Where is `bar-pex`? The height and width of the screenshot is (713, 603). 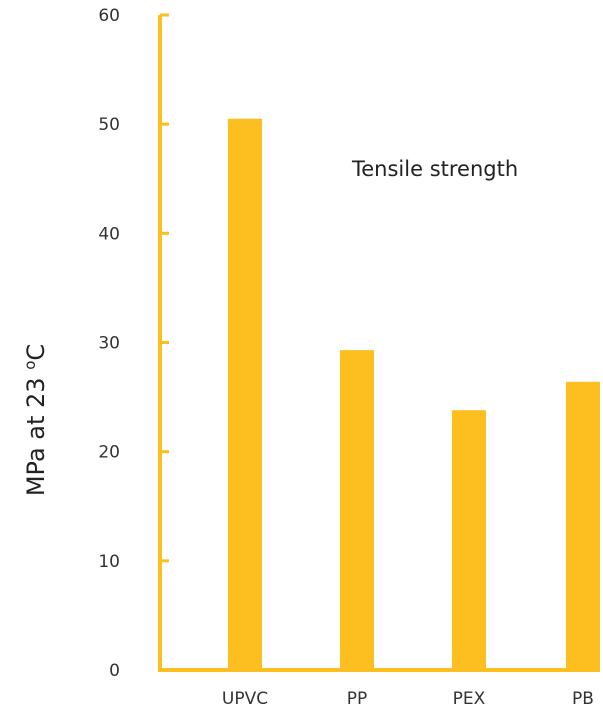
bar-pex is located at coordinates (469, 540).